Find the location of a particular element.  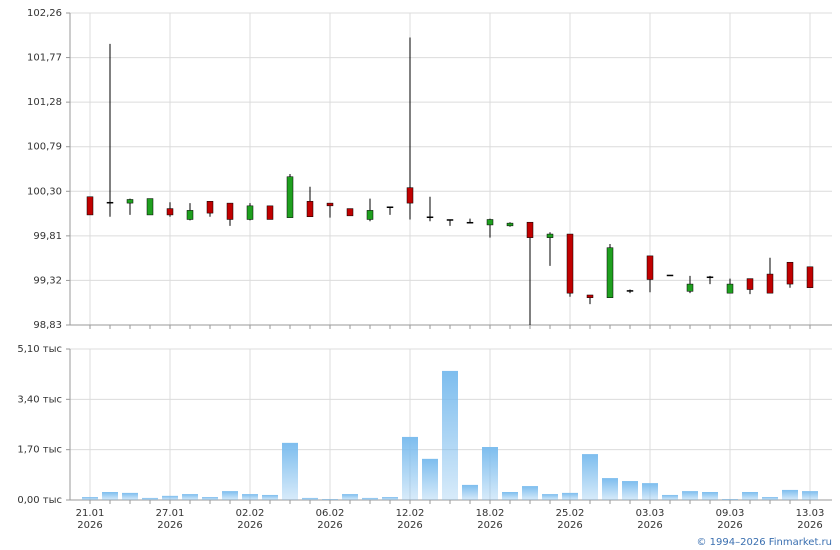

y-tick-label: 100,30 is located at coordinates (44, 191).